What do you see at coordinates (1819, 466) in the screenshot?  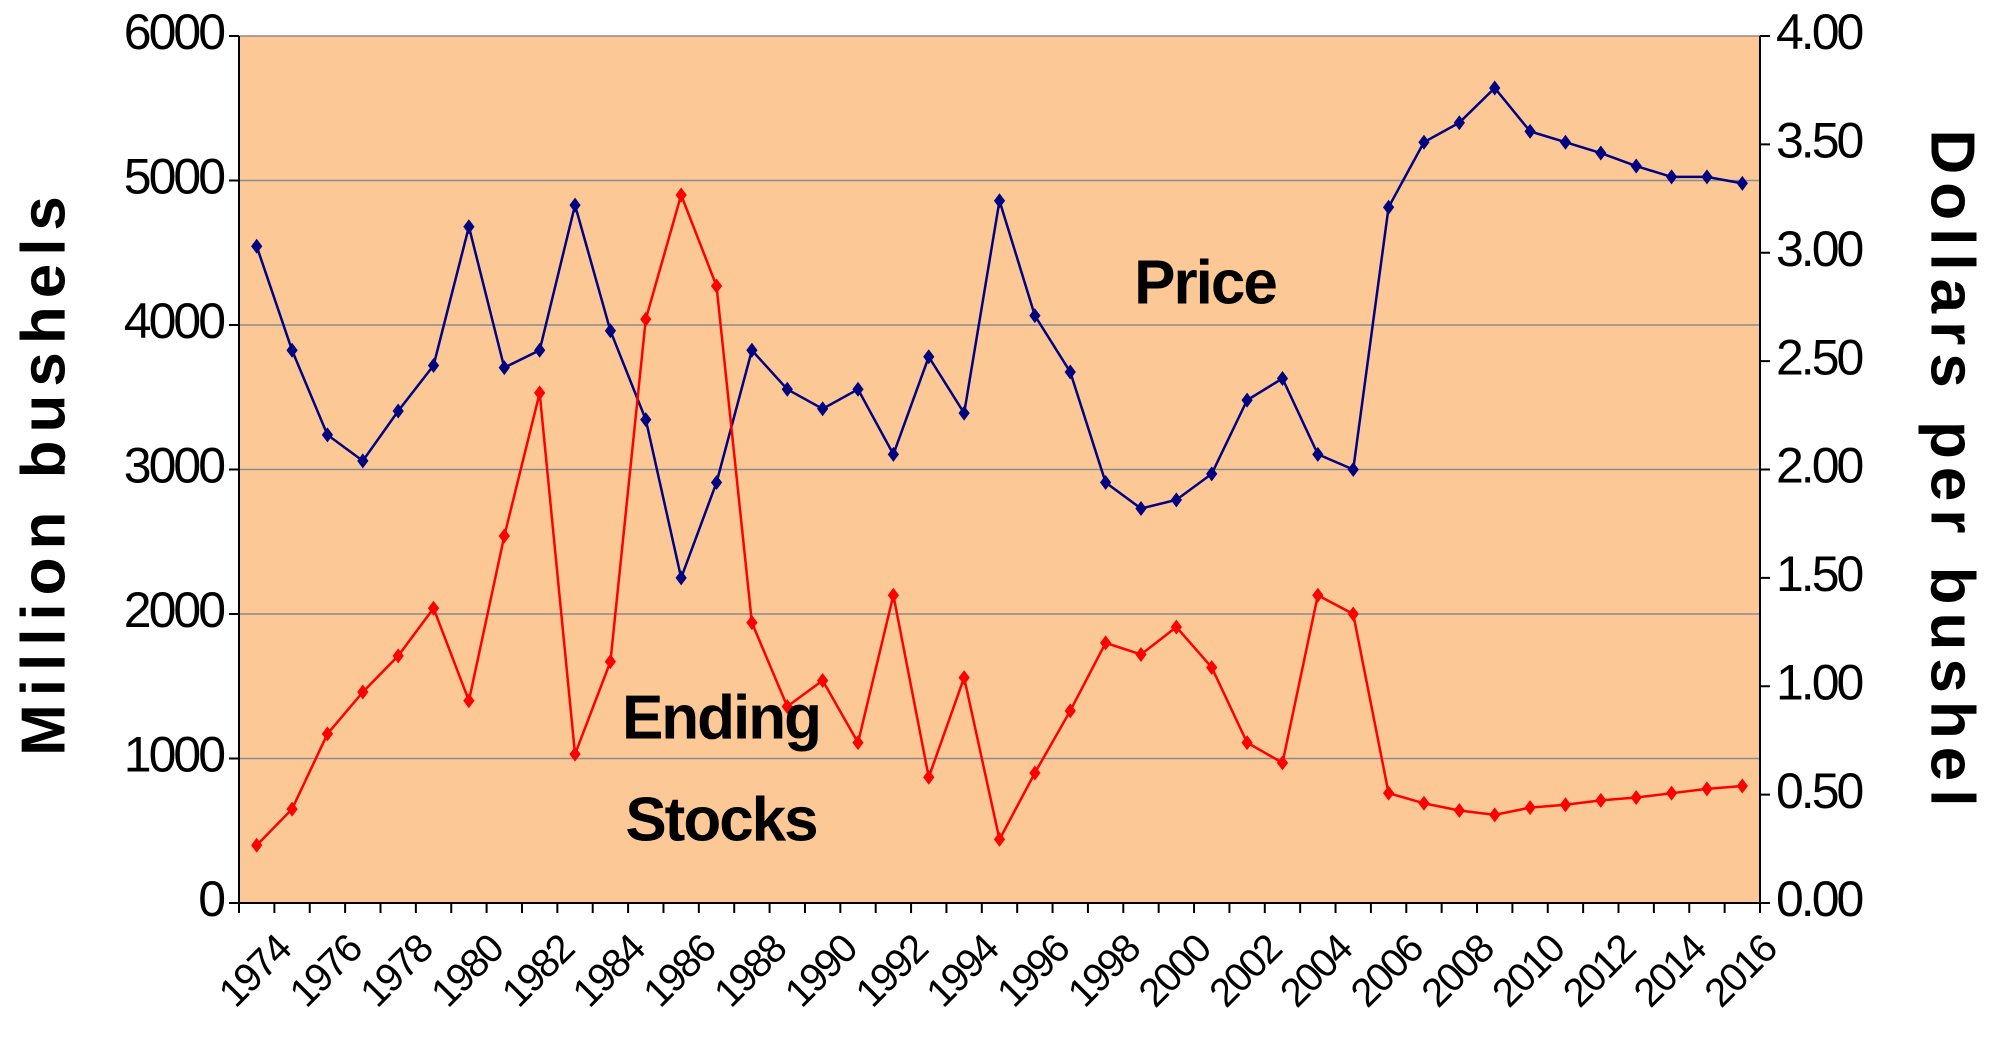 I see `y2-tick-label: 2.00` at bounding box center [1819, 466].